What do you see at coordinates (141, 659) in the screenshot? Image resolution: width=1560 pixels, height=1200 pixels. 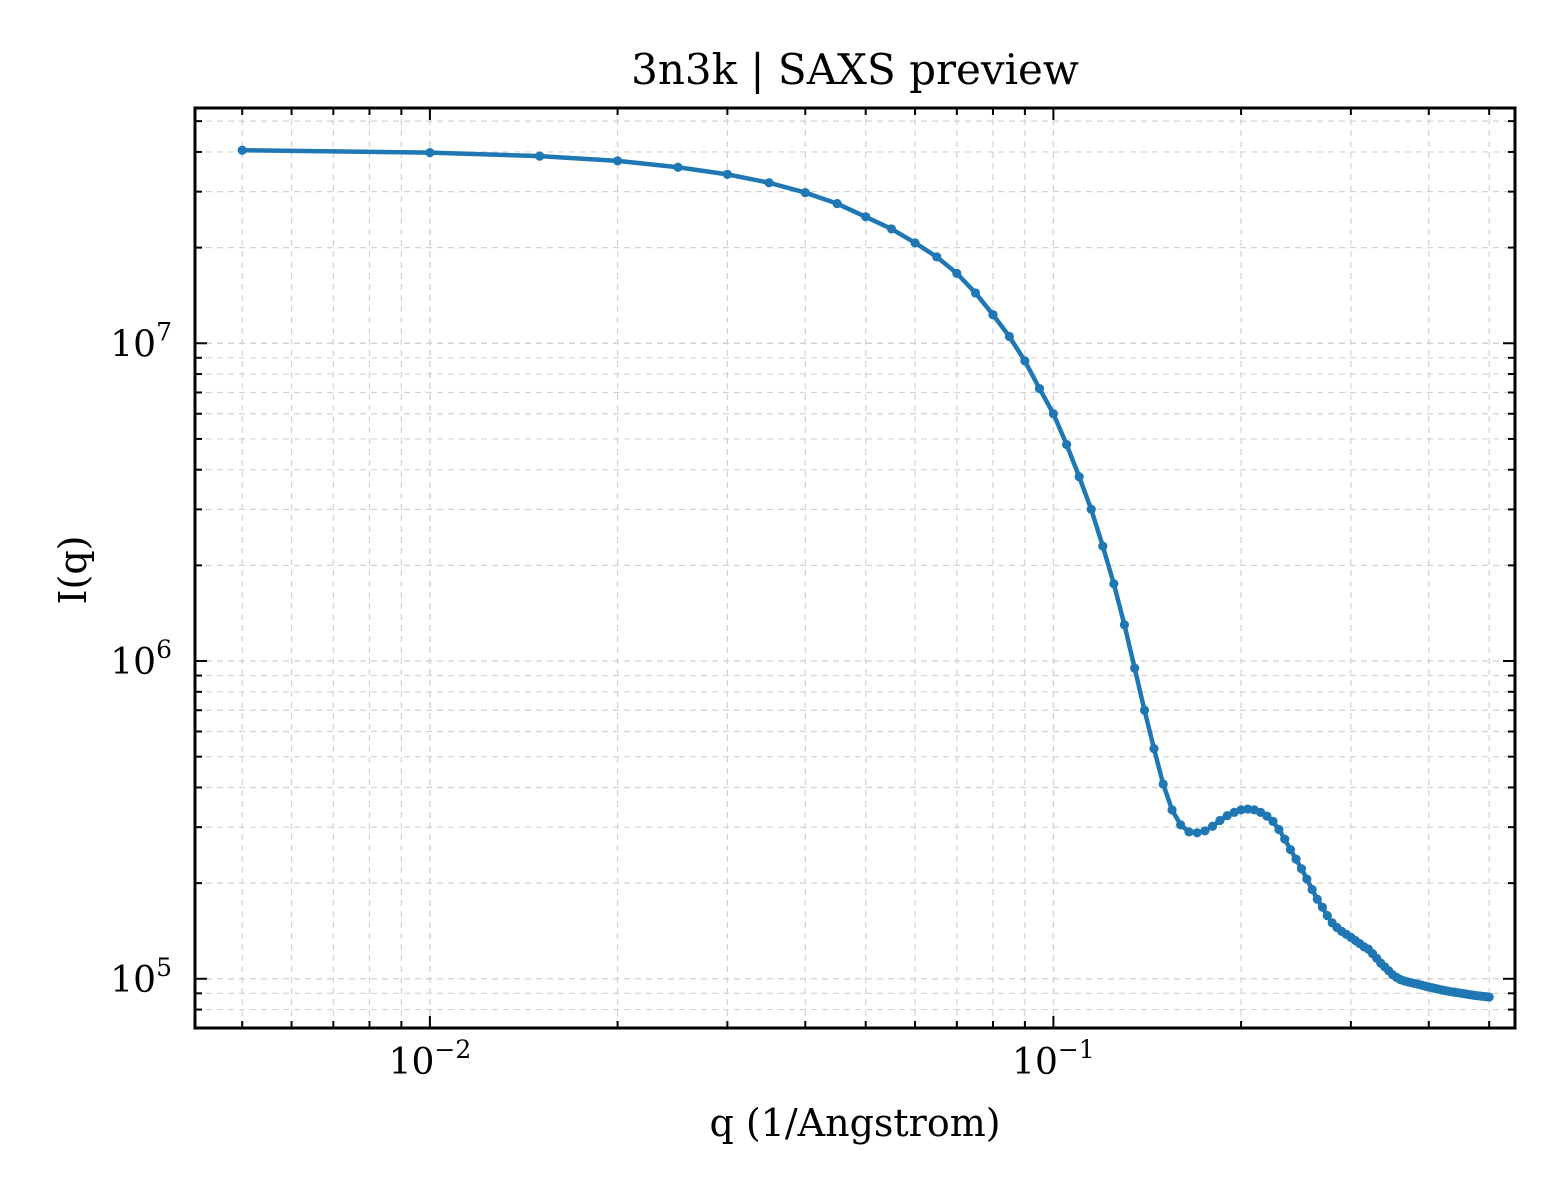 I see `y-tick-label: 10⁶` at bounding box center [141, 659].